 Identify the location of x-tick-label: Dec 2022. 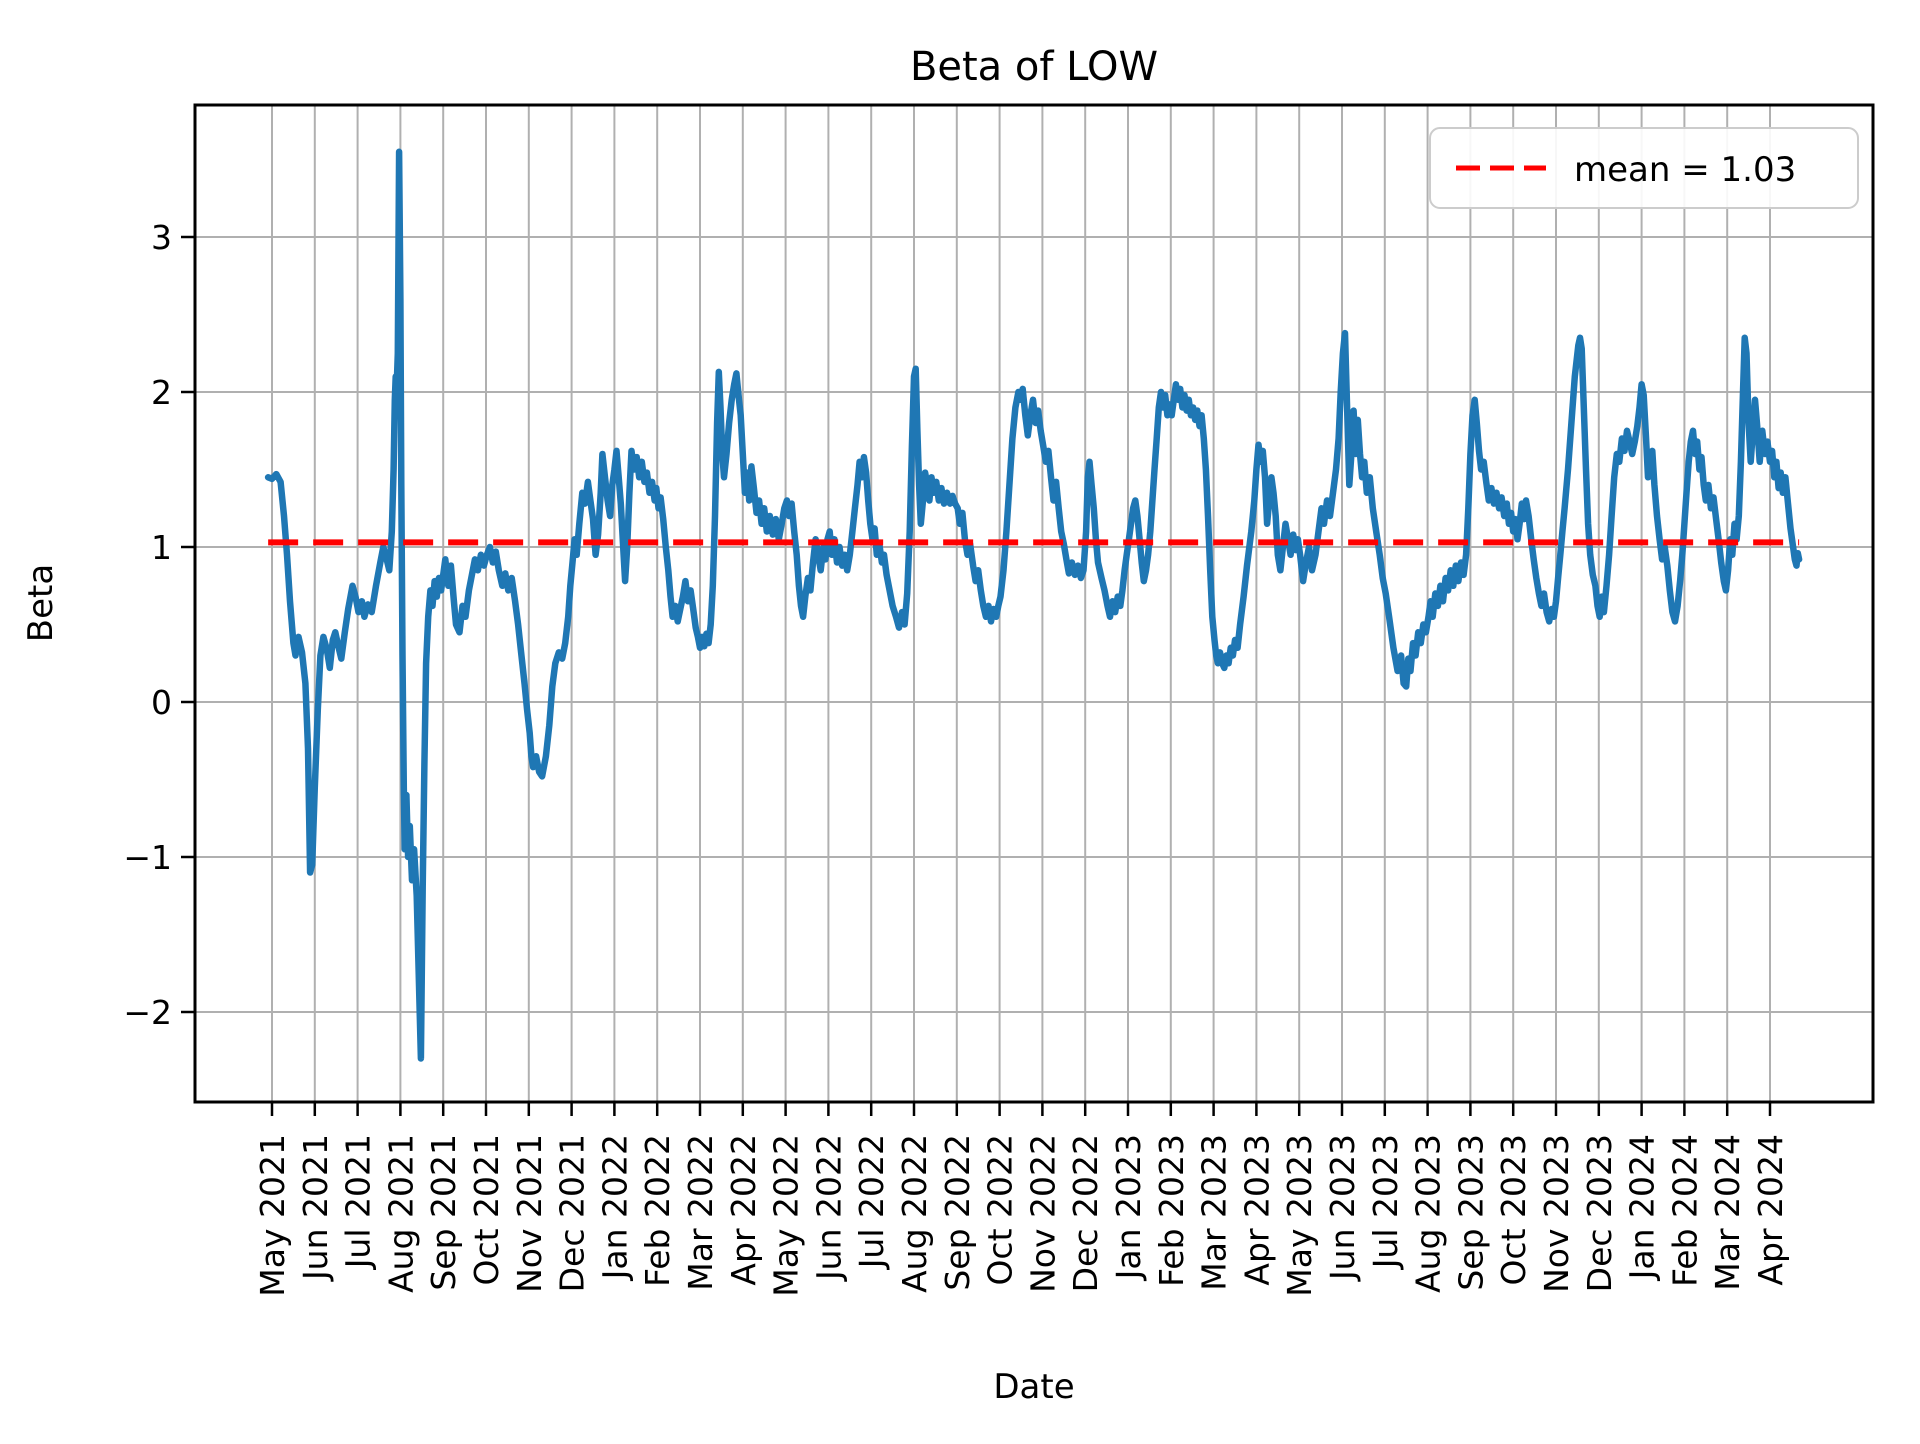
(1085, 1213).